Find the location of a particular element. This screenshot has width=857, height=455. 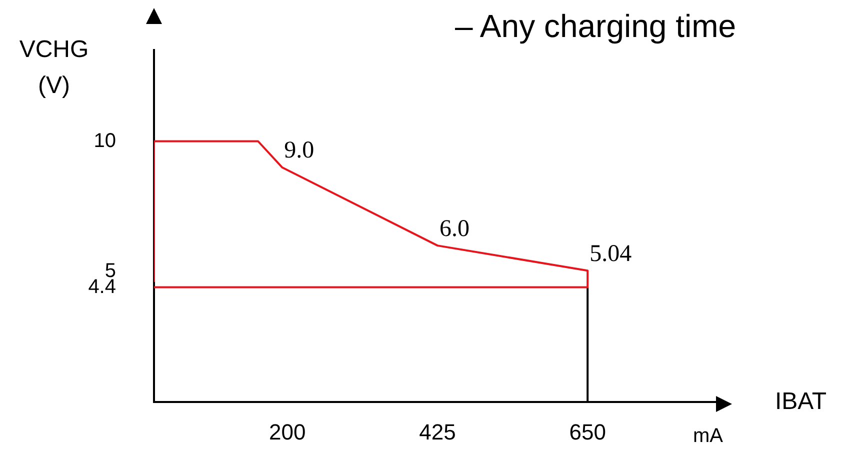

x-tick-label: 425 is located at coordinates (437, 431).